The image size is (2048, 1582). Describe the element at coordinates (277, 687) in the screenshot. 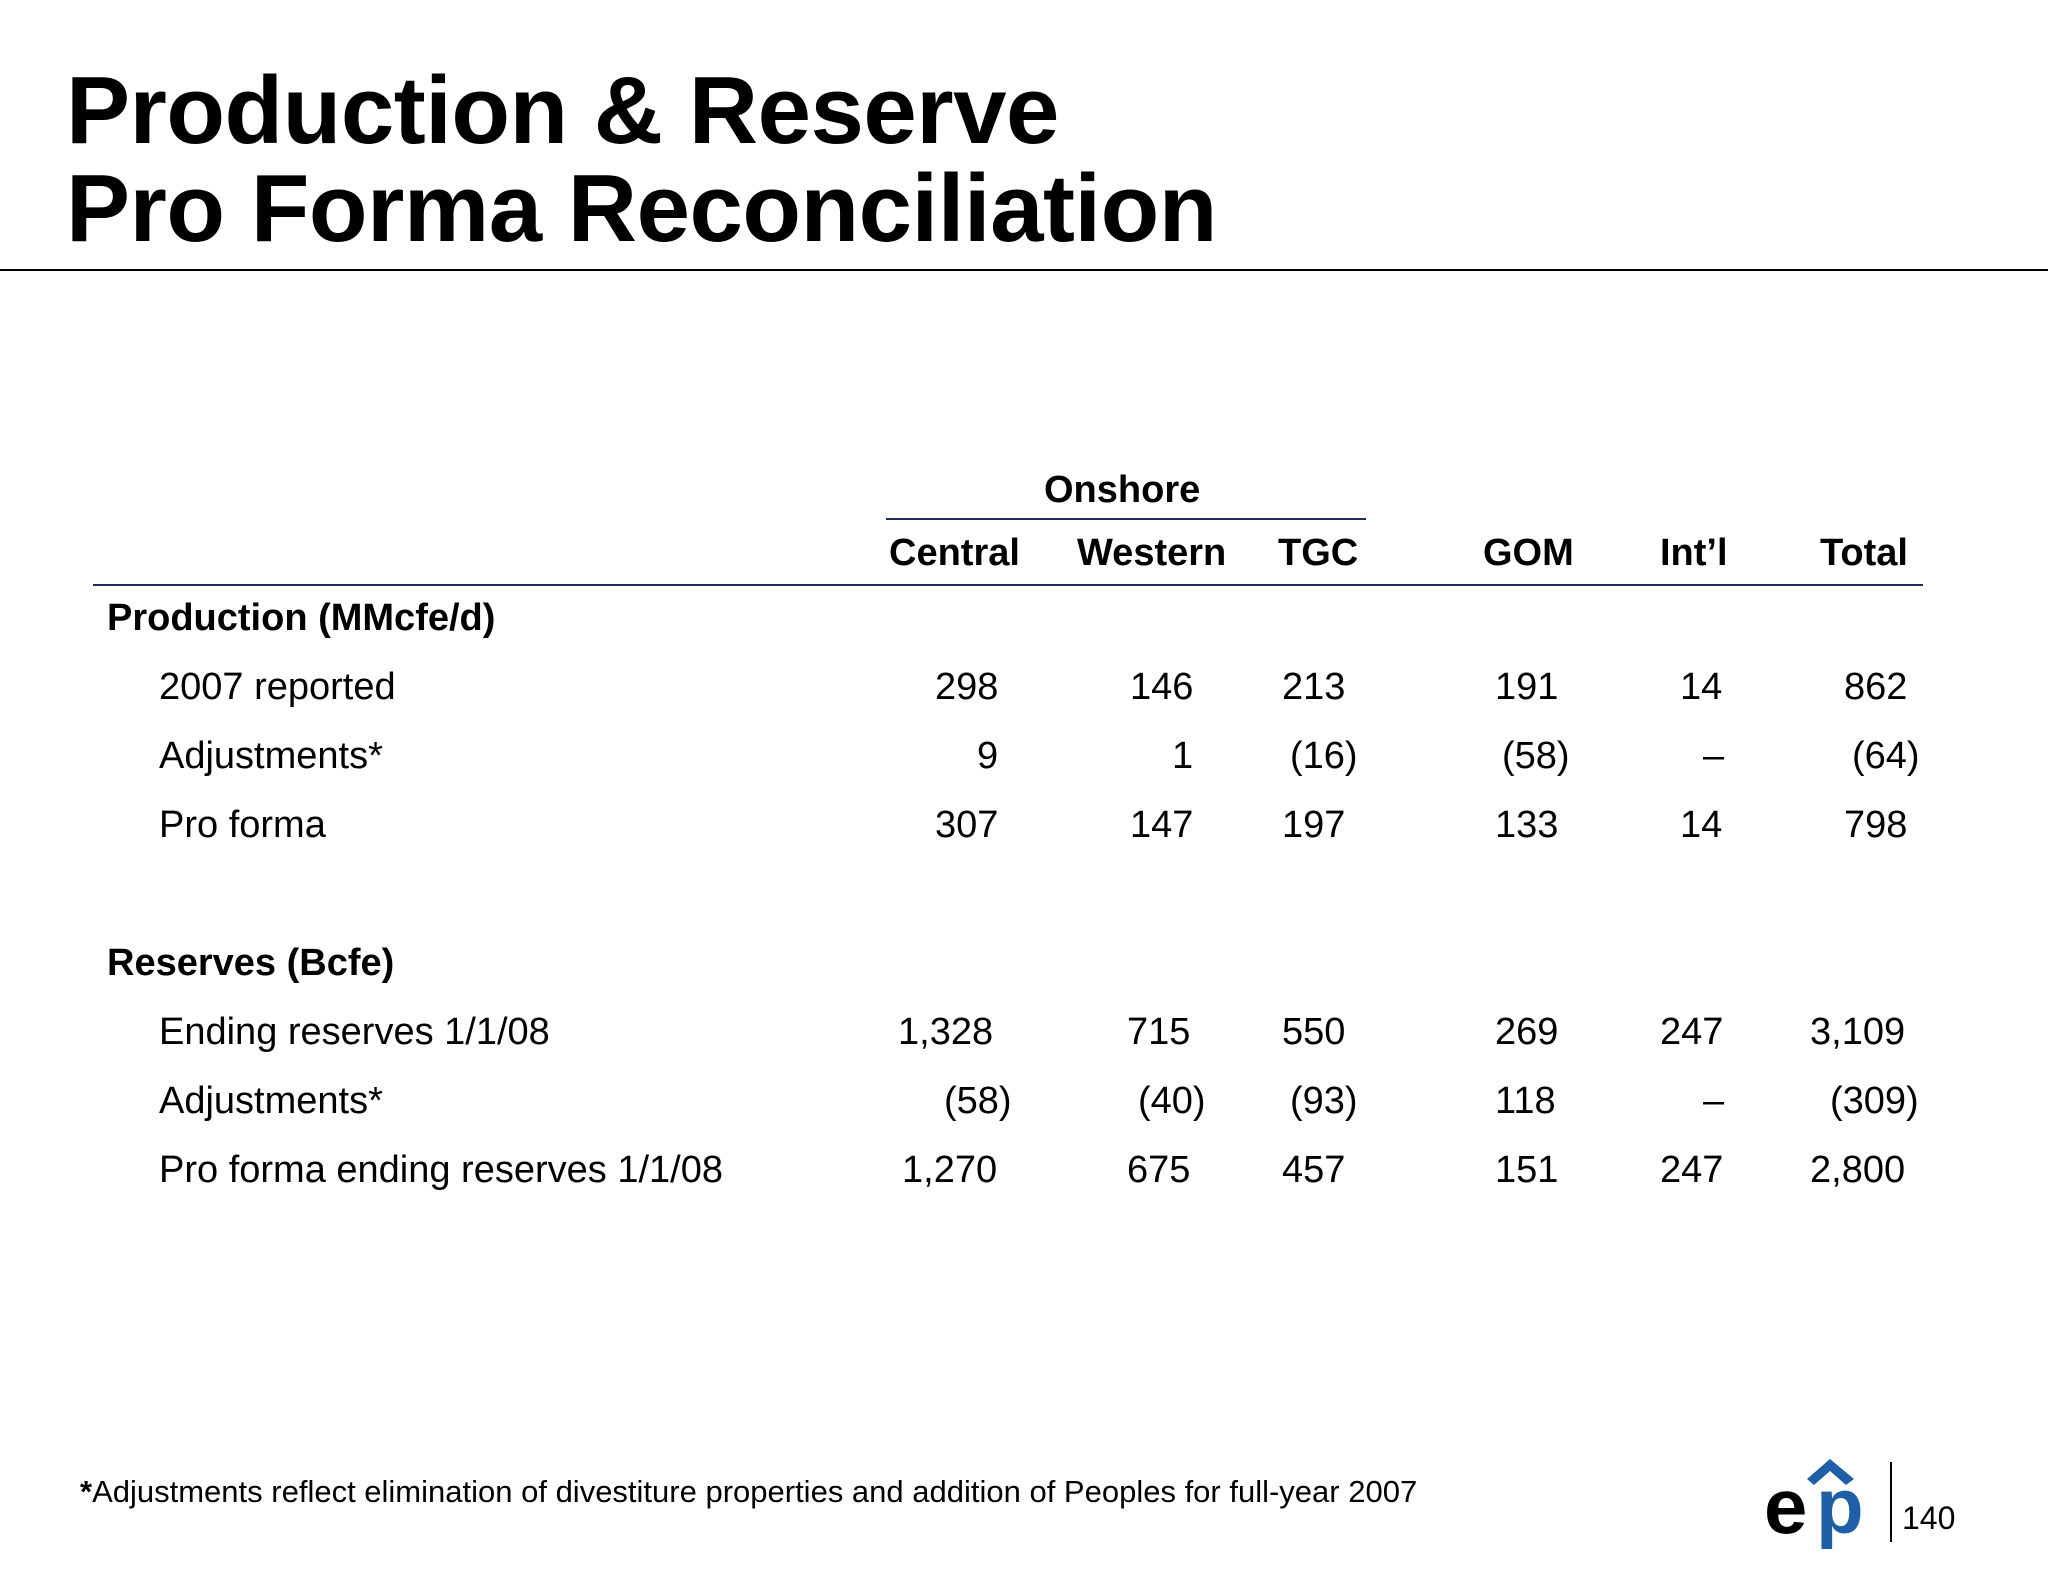

I see `row-label: 2007 reported` at that location.